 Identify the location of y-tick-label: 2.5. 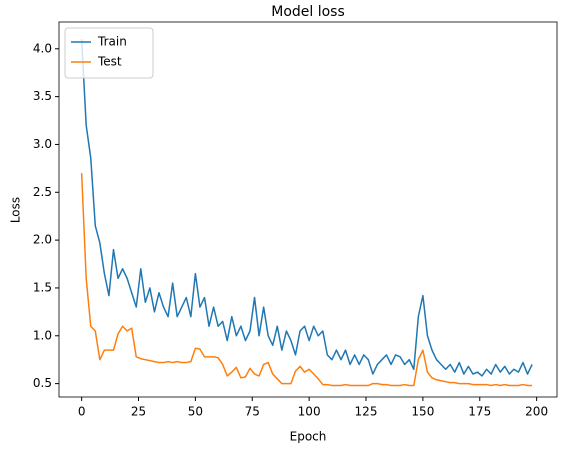
(42, 192).